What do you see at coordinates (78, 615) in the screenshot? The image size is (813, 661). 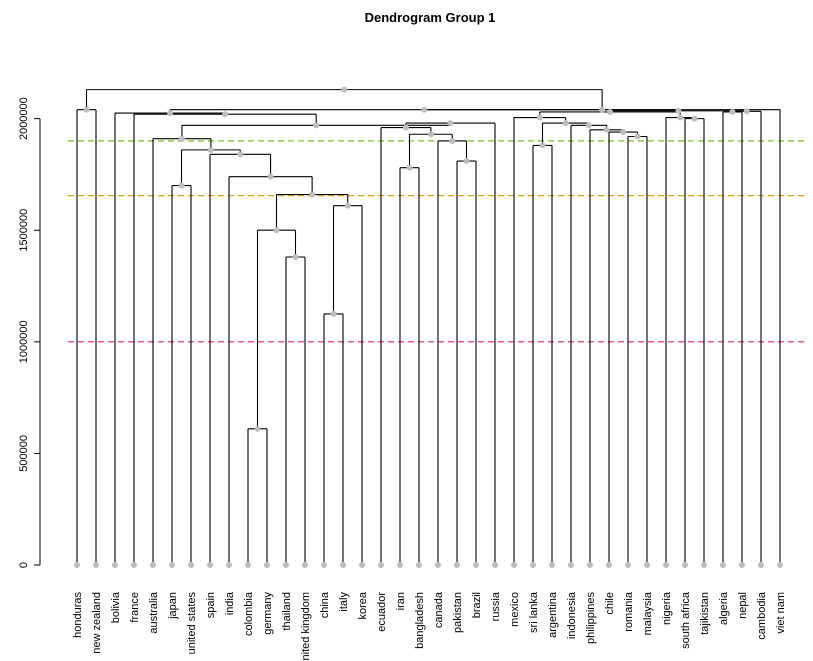 I see `leaf-label: honduras` at bounding box center [78, 615].